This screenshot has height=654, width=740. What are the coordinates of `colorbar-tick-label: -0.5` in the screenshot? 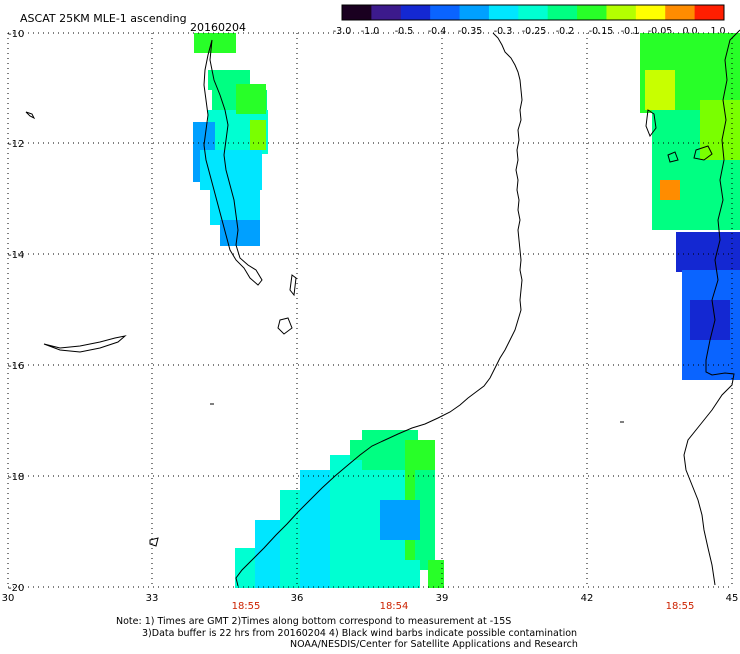 It's located at (404, 31).